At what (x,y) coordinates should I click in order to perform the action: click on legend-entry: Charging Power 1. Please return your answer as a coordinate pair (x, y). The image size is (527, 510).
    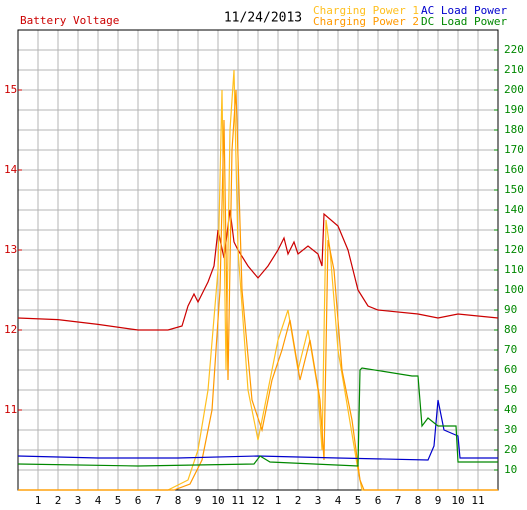
    Looking at the image, I should click on (366, 10).